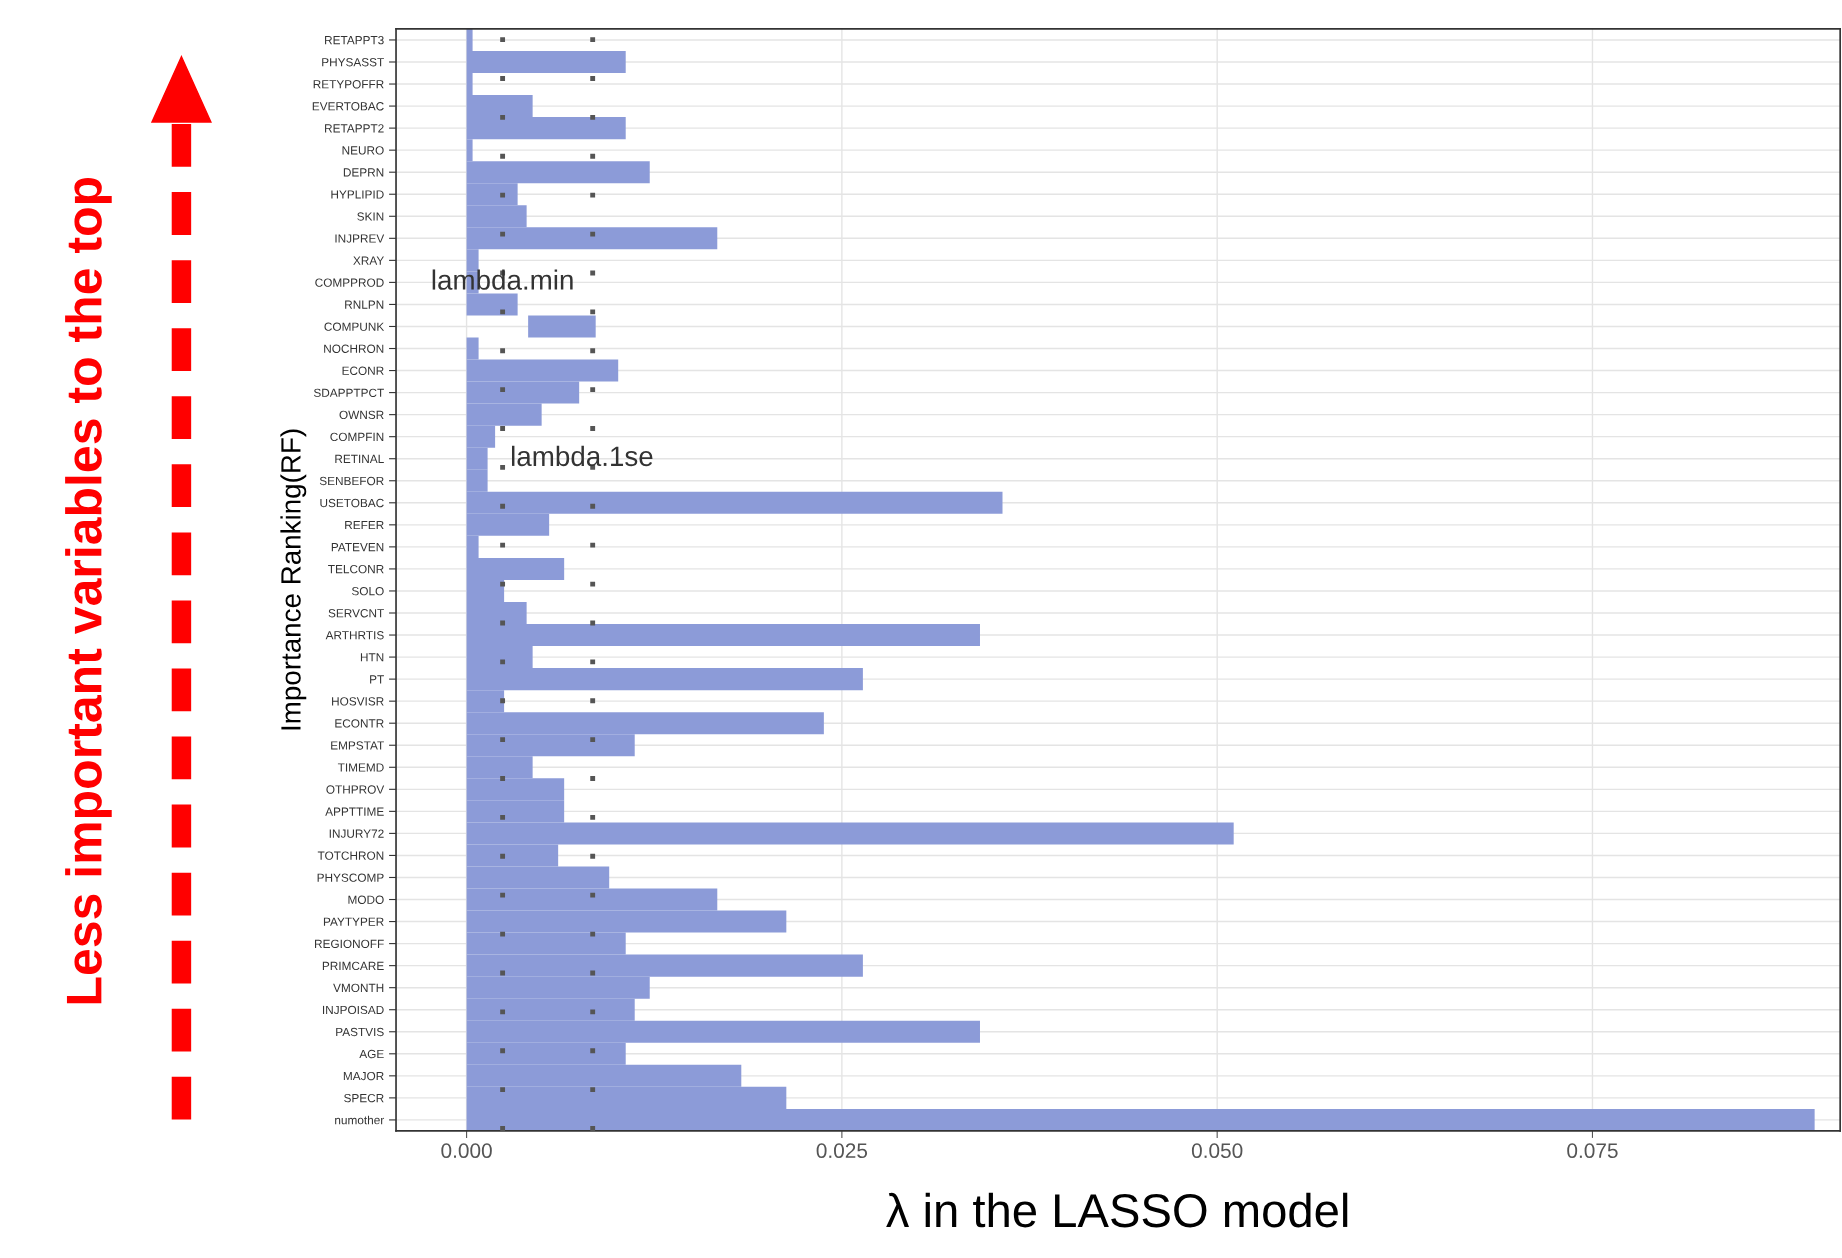 This screenshot has width=1842, height=1258. I want to click on y-tick-label: PASTVIS, so click(360, 1032).